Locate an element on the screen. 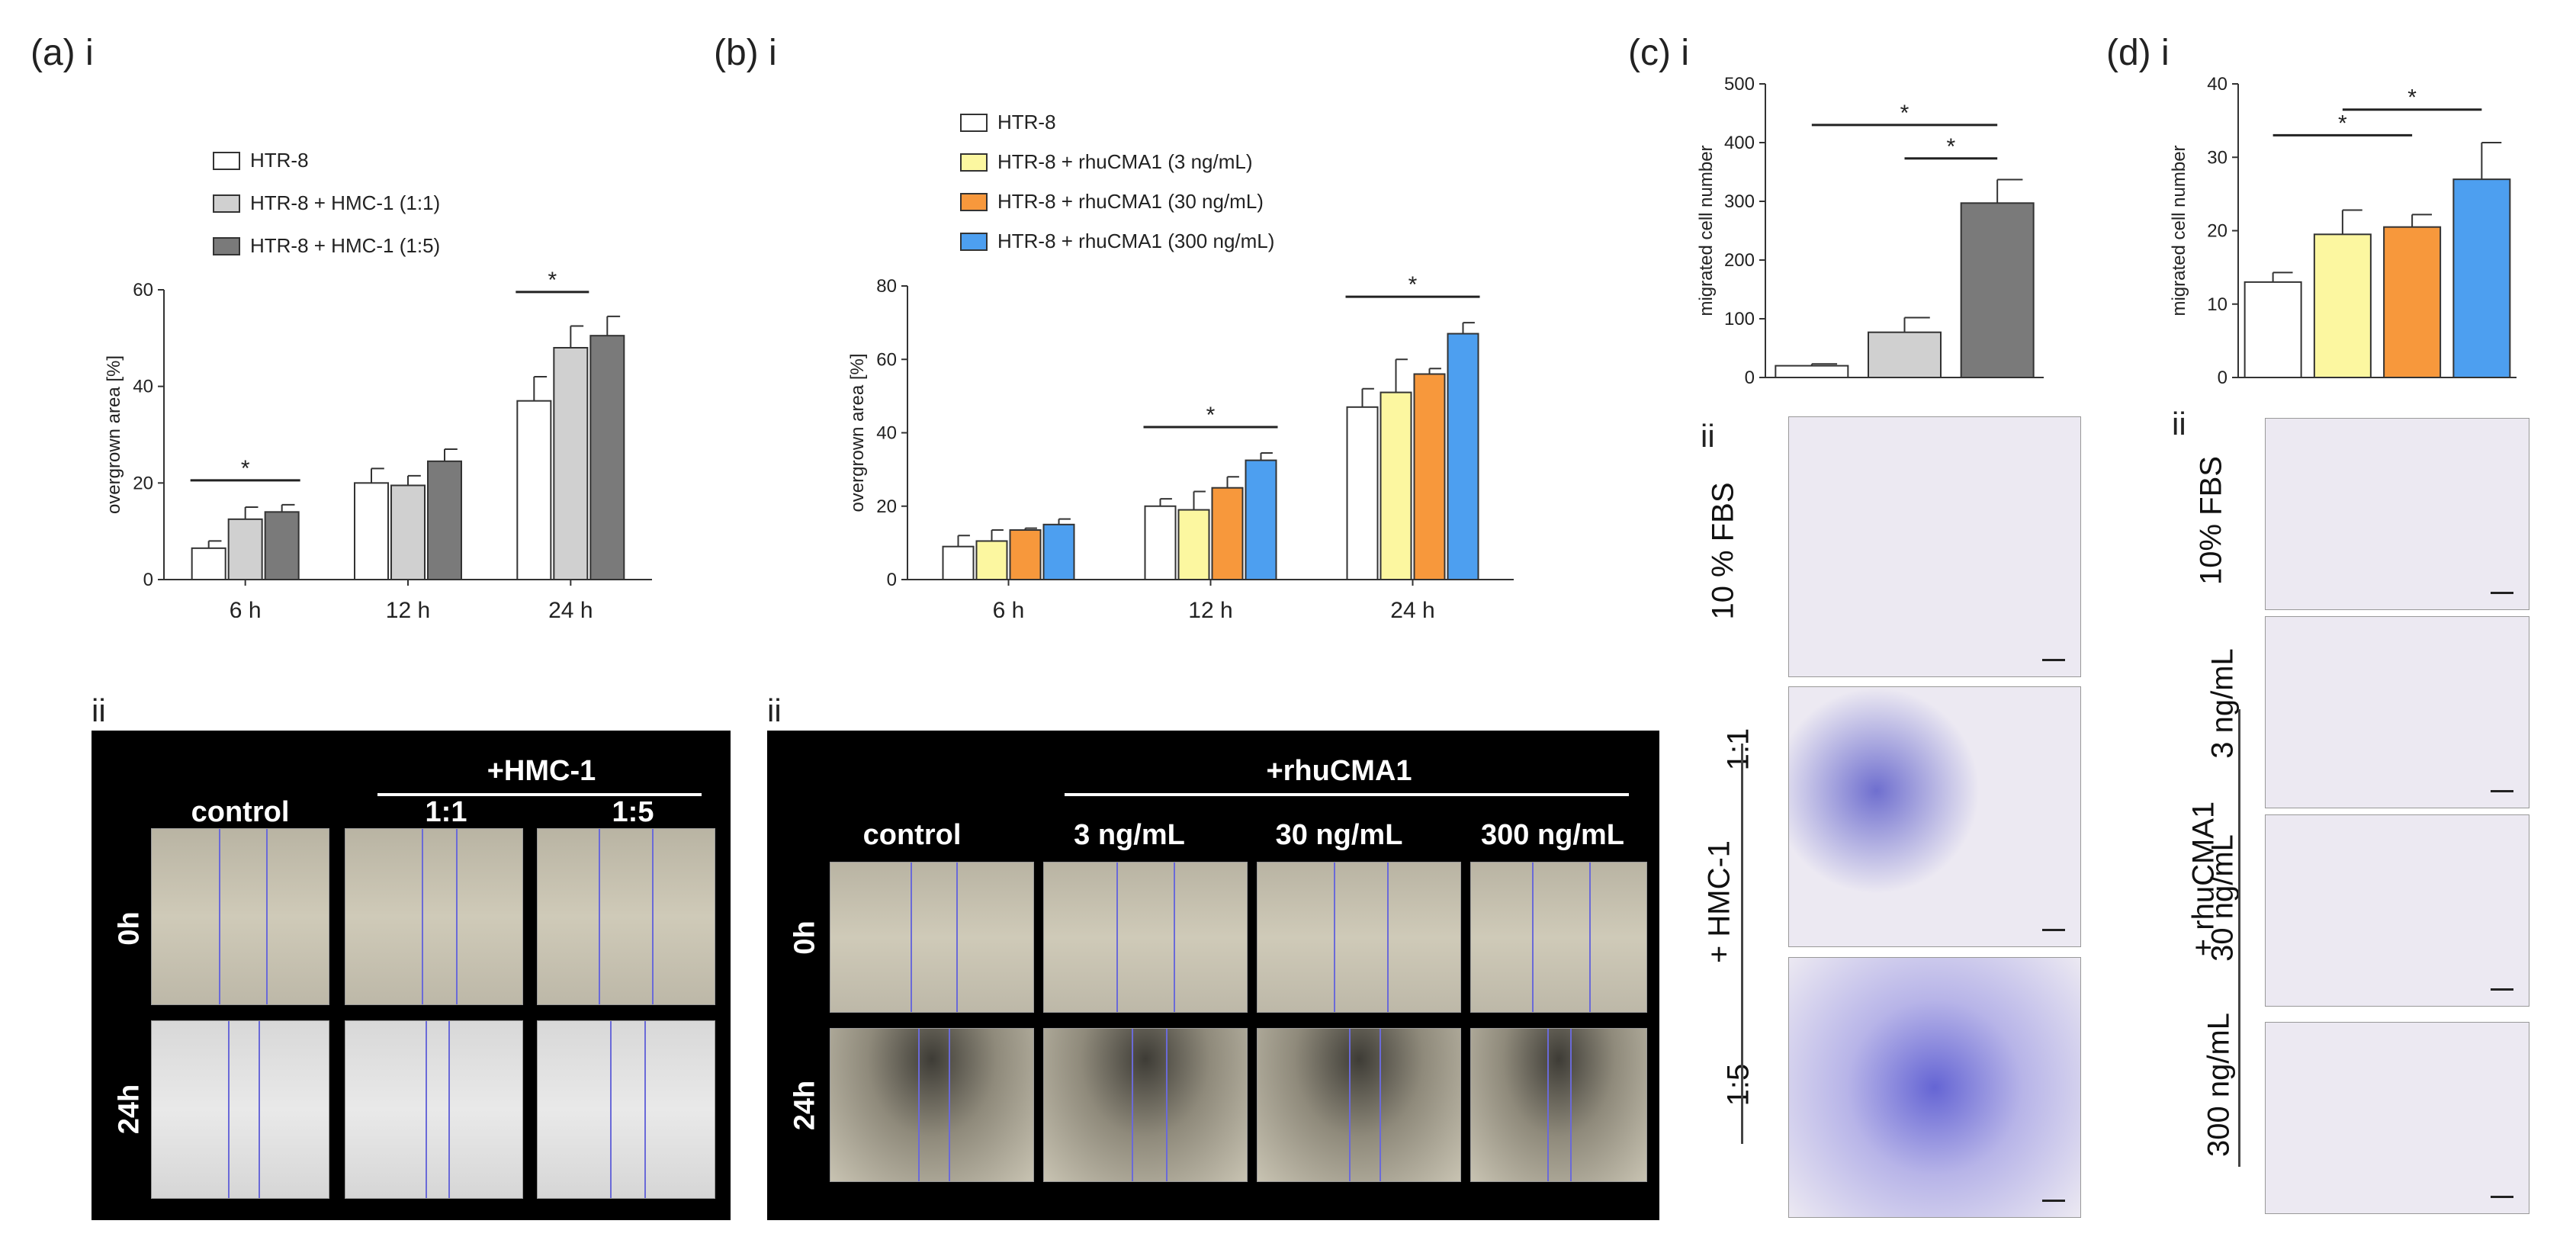 The width and height of the screenshot is (2576, 1256). wound-b-col-30: 30 ng/mL is located at coordinates (1339, 835).